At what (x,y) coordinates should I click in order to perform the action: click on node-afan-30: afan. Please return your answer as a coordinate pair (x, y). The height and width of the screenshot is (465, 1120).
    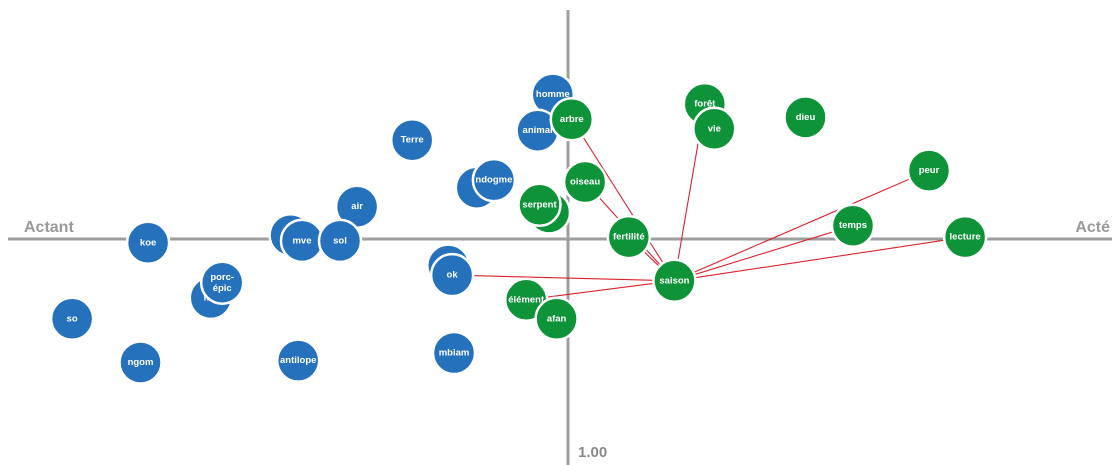
    Looking at the image, I should click on (556, 319).